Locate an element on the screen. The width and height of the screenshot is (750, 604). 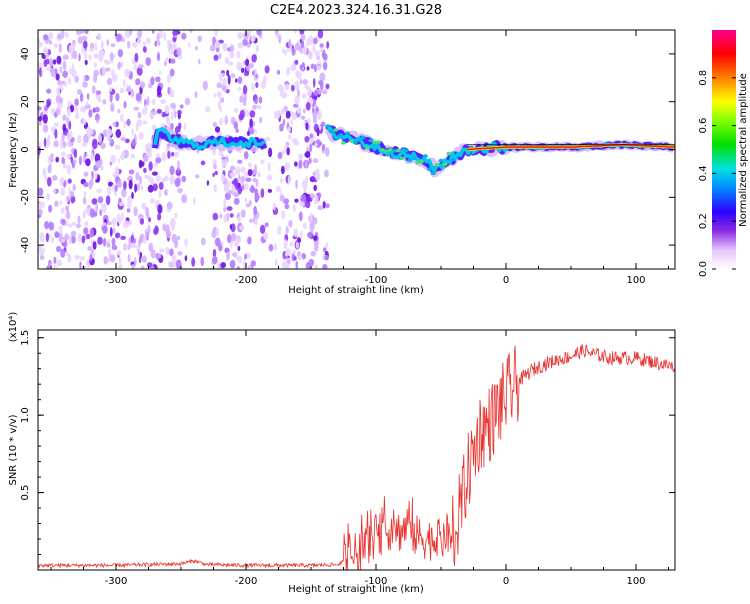
colorbar-tick-label: 0.6 is located at coordinates (703, 126).